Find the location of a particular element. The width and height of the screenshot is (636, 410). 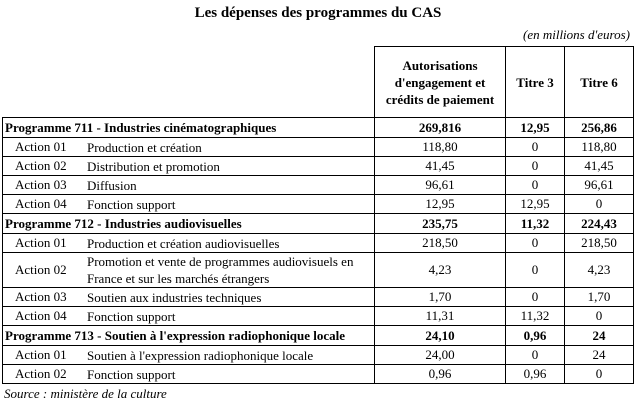

value-titre6: 96,61 is located at coordinates (599, 185).